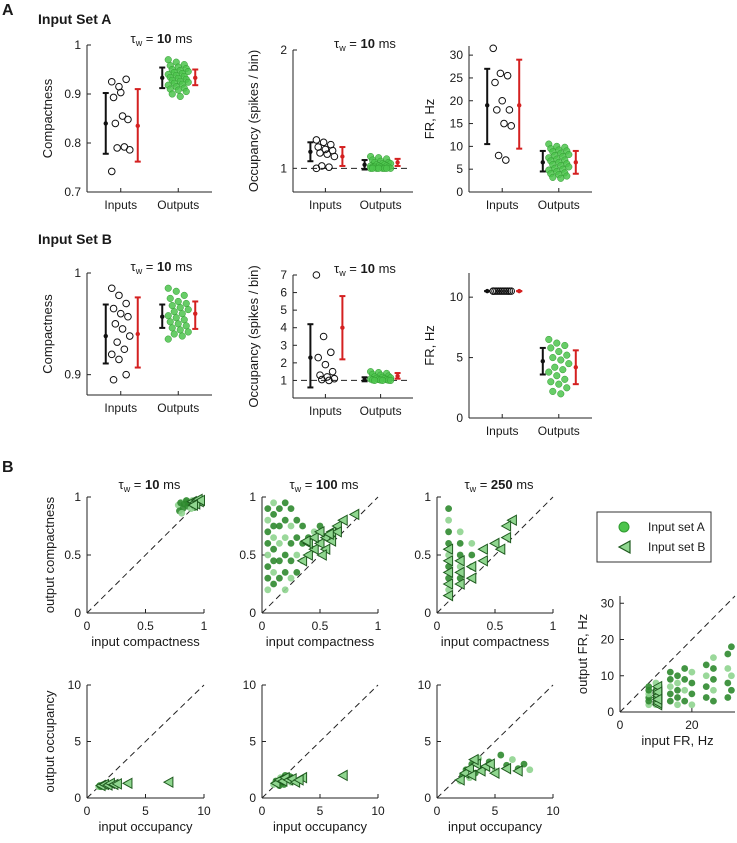 This screenshot has height=843, width=737. I want to click on y-tick-label: 20, so click(457, 101).